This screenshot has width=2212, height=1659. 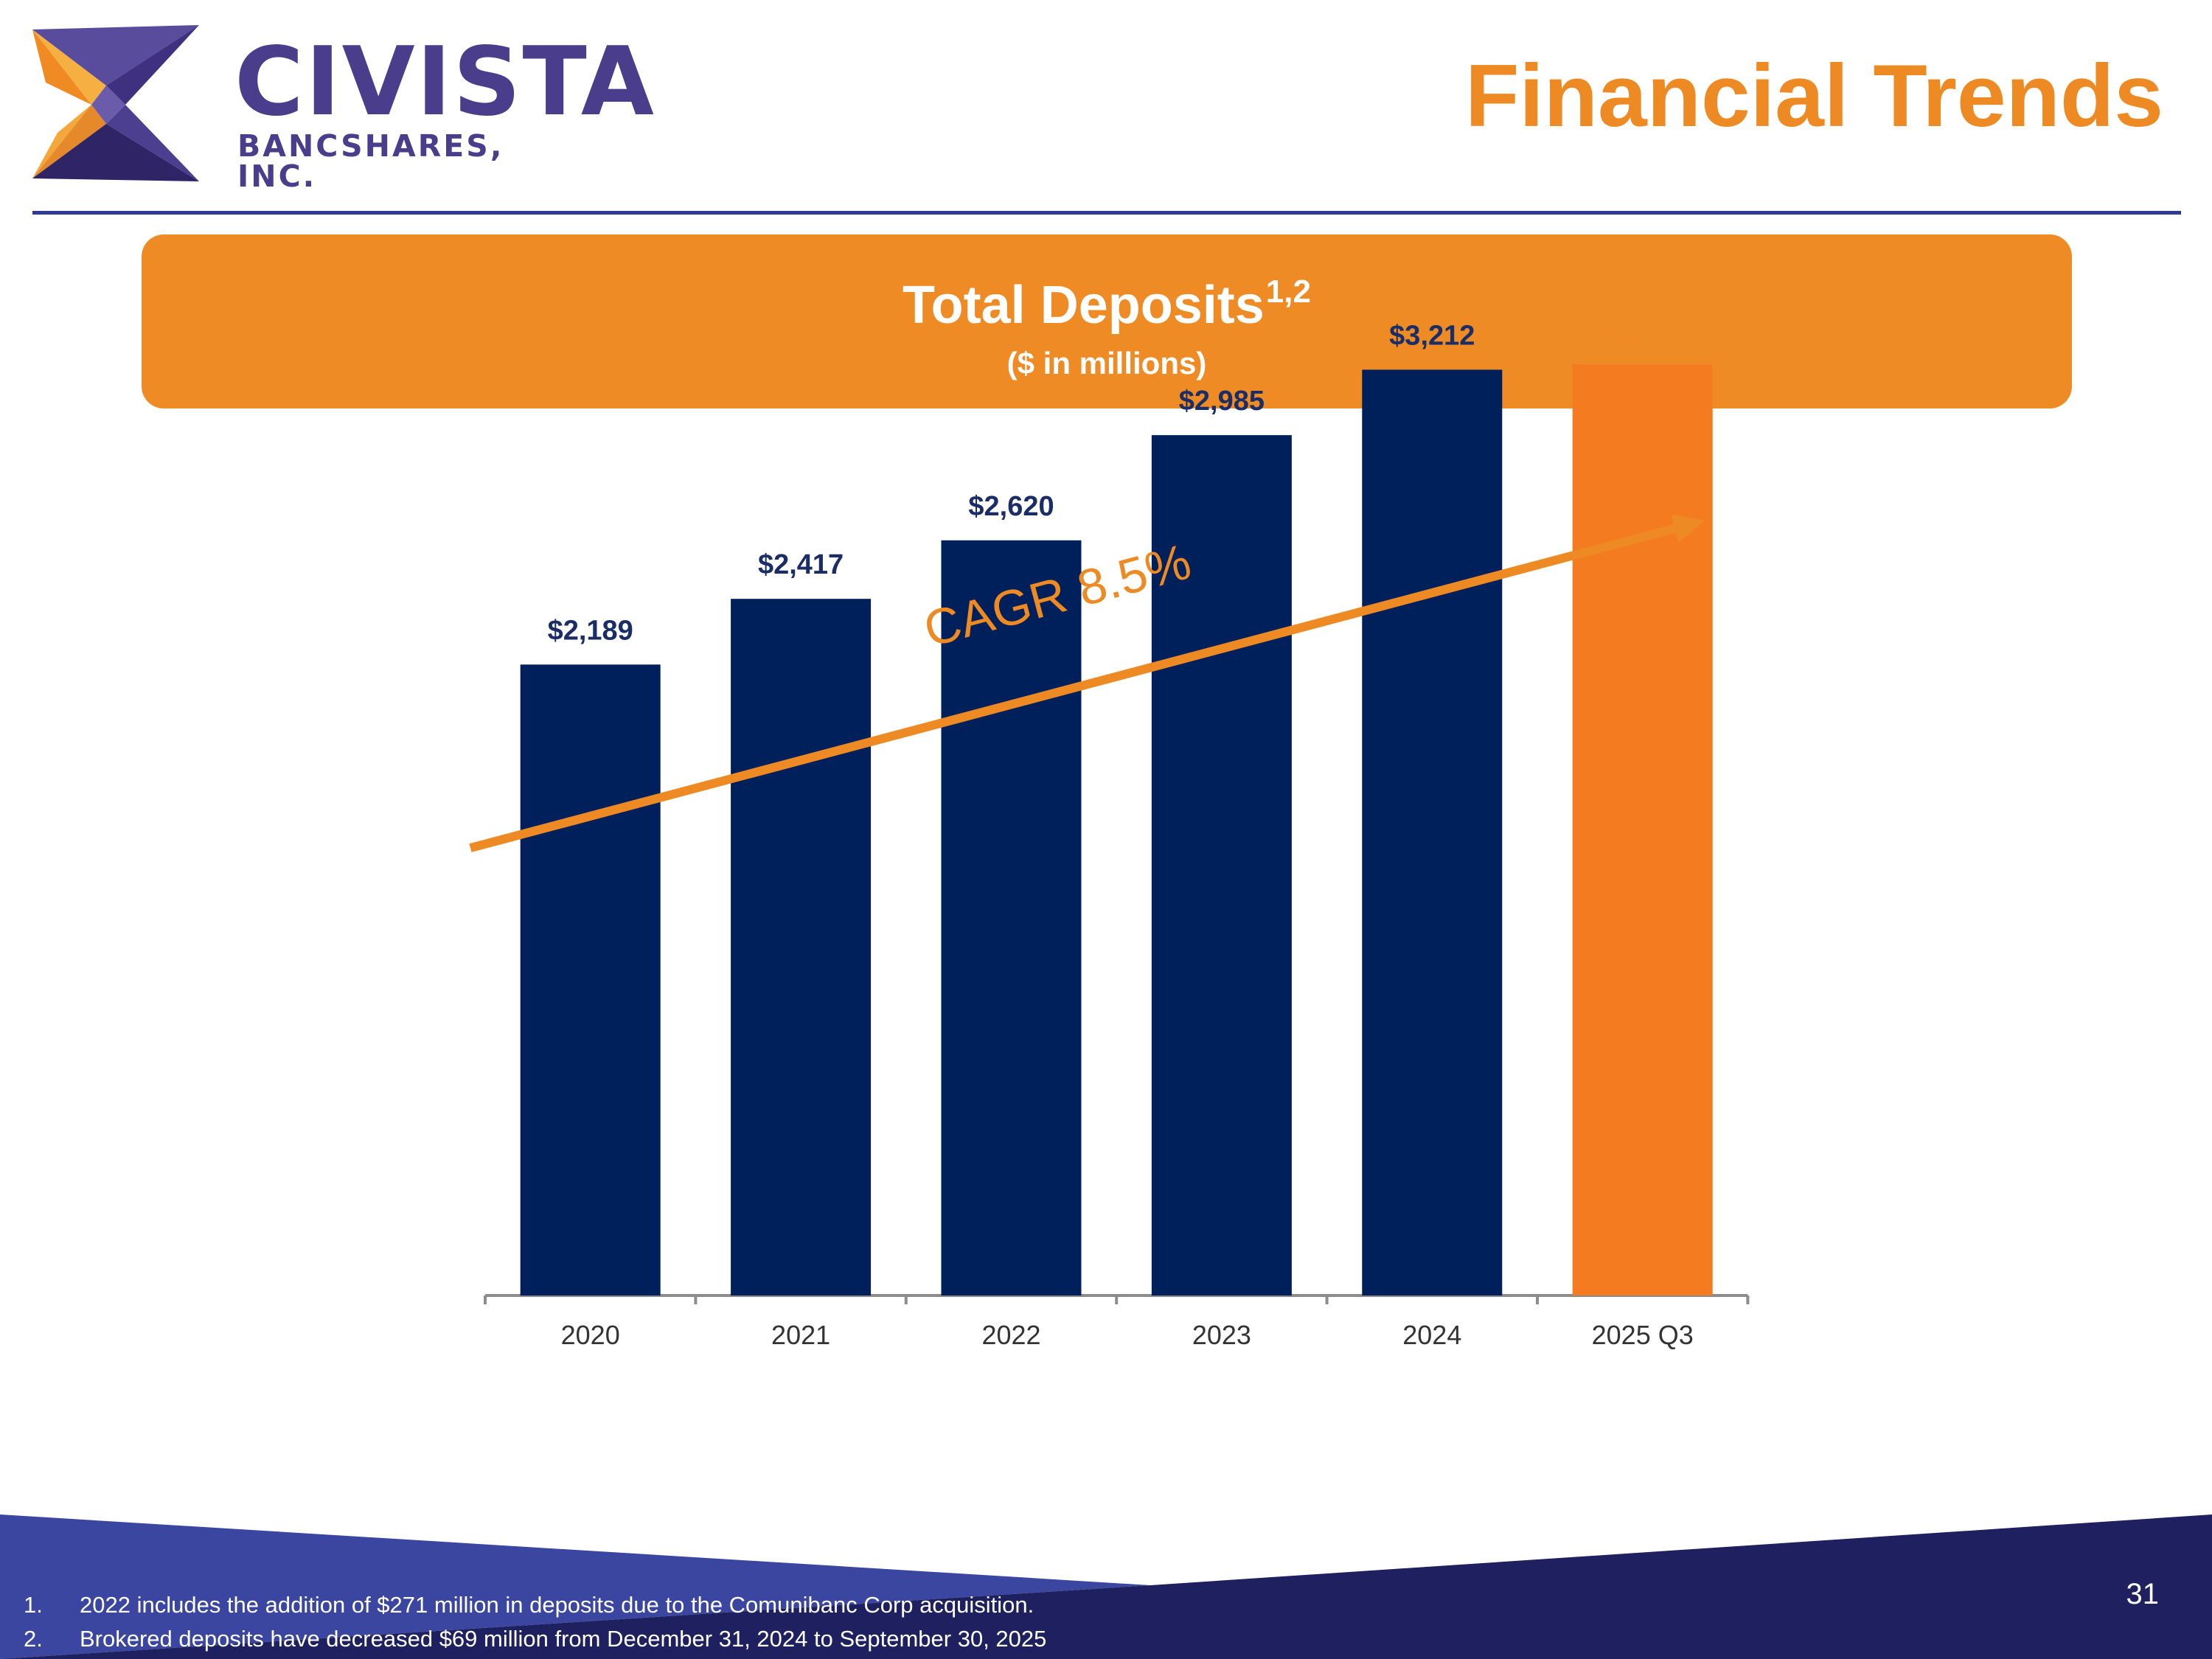 I want to click on bar-2021, so click(x=801, y=947).